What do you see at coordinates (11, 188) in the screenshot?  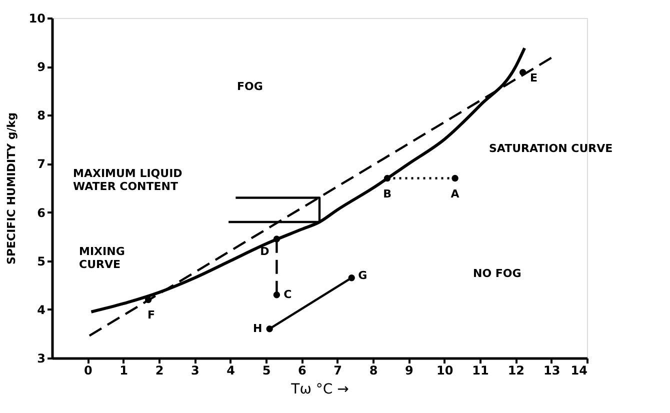 I see `y-axis-title: SPECIFIC HUMIDITY g/kg` at bounding box center [11, 188].